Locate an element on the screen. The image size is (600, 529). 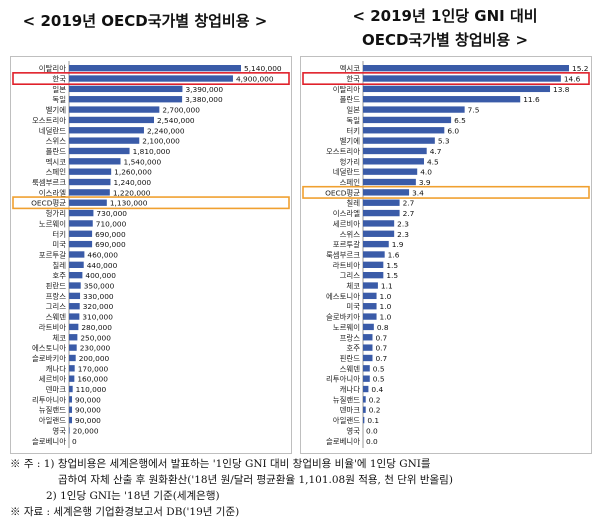
chart-0-category-label-21: 핀란드 is located at coordinates (56, 286).